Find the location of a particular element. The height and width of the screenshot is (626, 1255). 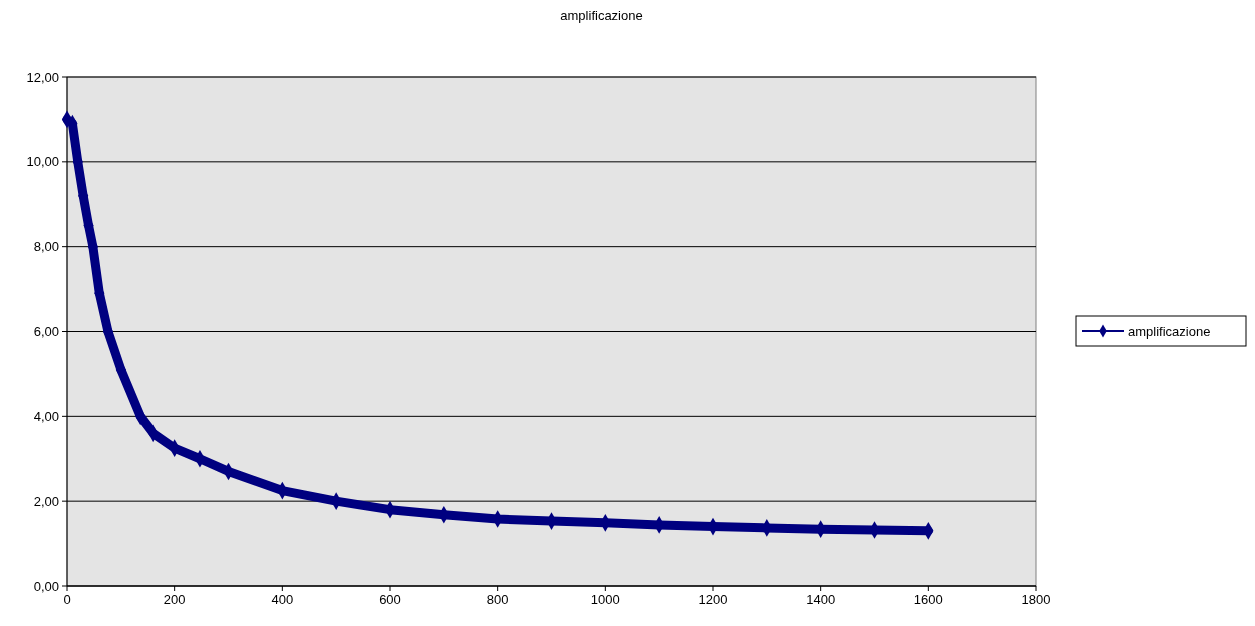

y-tick-label: 6,00 is located at coordinates (46, 332).